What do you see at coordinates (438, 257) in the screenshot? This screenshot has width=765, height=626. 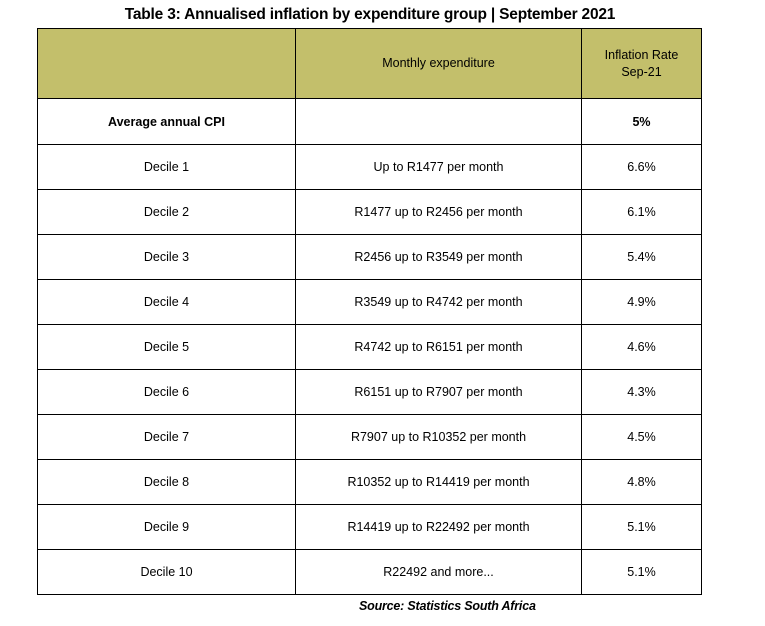 I see `expenditure-cell: R2456 up to R3549 per month` at bounding box center [438, 257].